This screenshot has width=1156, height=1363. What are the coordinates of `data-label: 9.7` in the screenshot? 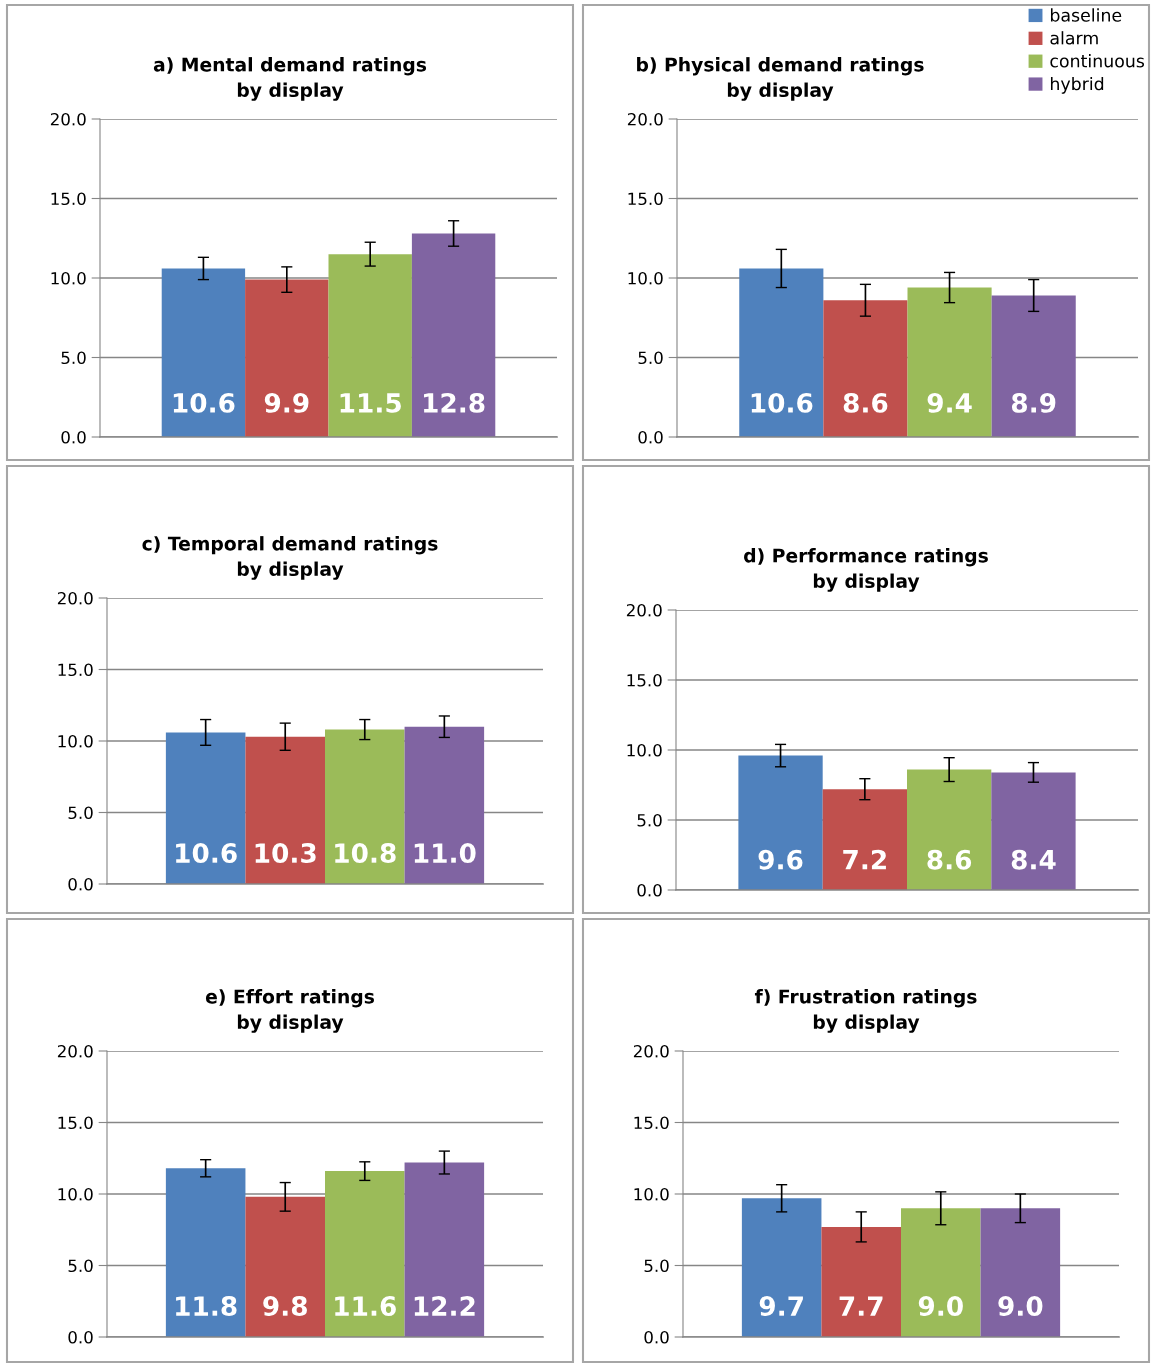 It's located at (781, 1306).